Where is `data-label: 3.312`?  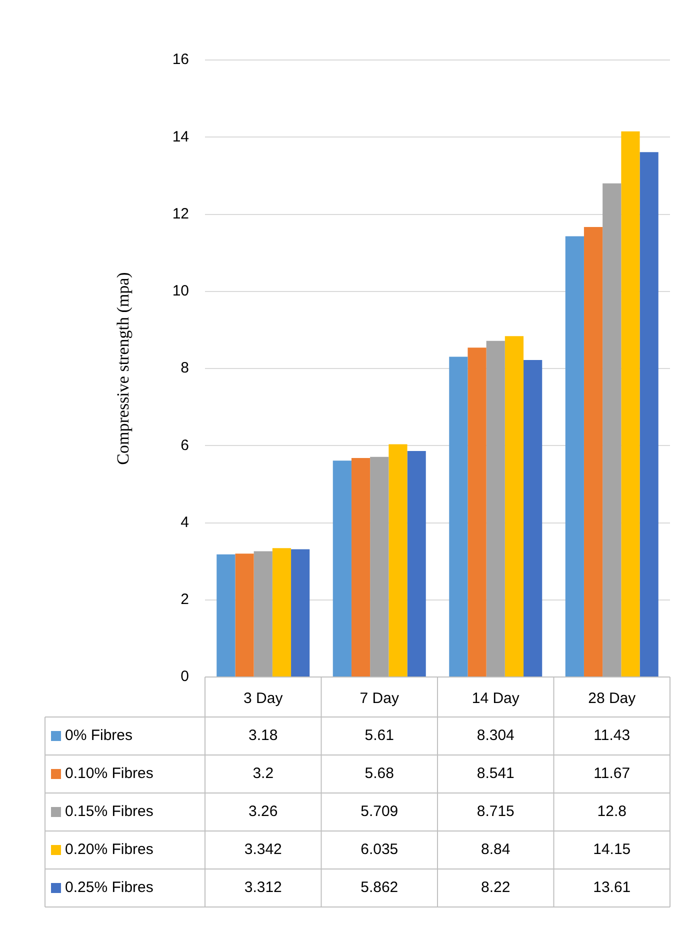 data-label: 3.312 is located at coordinates (263, 887).